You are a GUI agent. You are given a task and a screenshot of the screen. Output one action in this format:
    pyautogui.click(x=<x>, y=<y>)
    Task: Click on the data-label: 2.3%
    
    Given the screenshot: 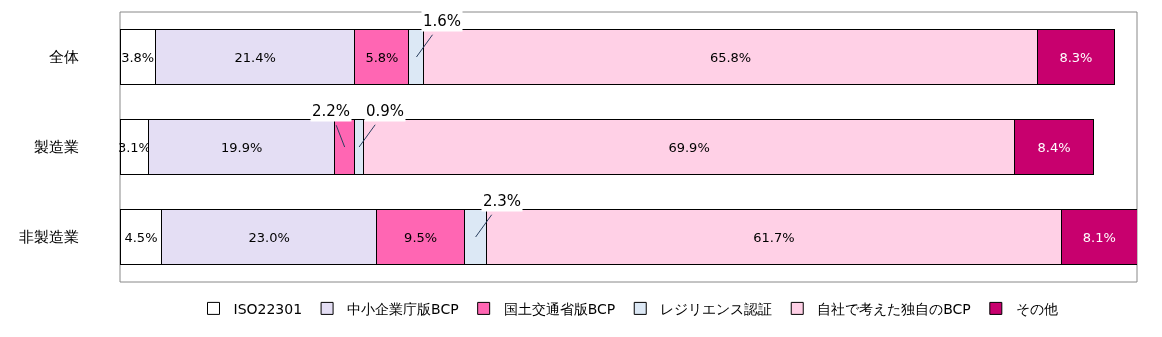 What is the action you would take?
    pyautogui.click(x=502, y=201)
    